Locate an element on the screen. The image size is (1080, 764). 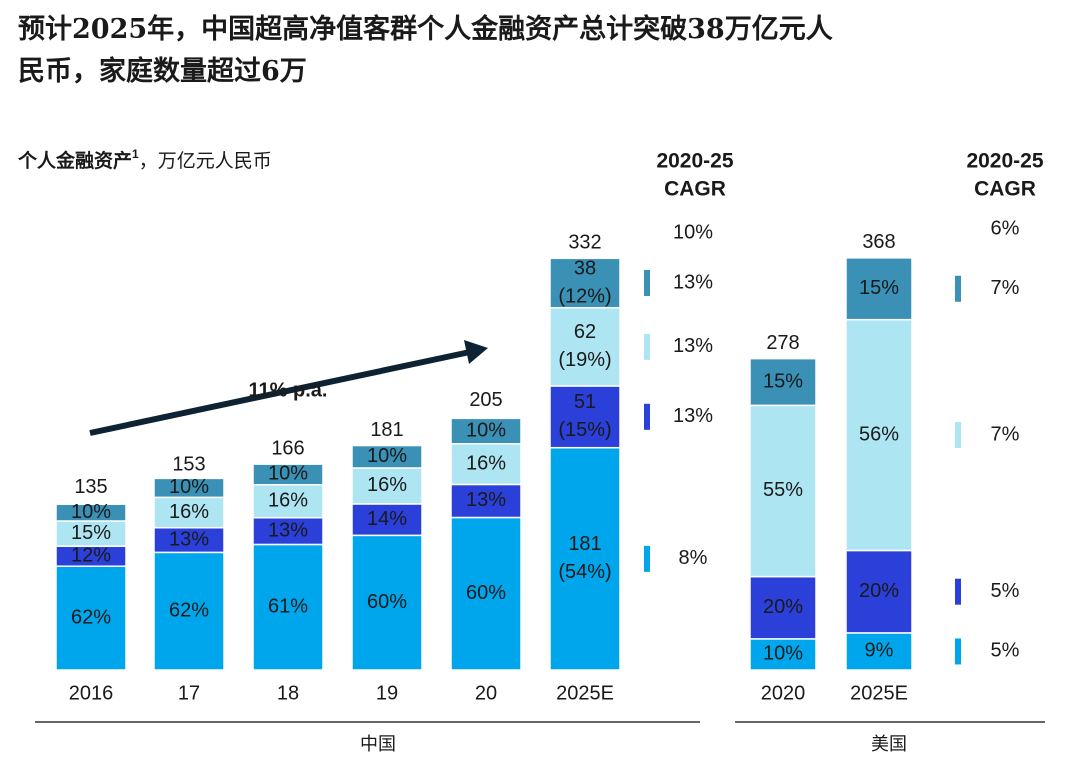
segment-label: 56% is located at coordinates (879, 434).